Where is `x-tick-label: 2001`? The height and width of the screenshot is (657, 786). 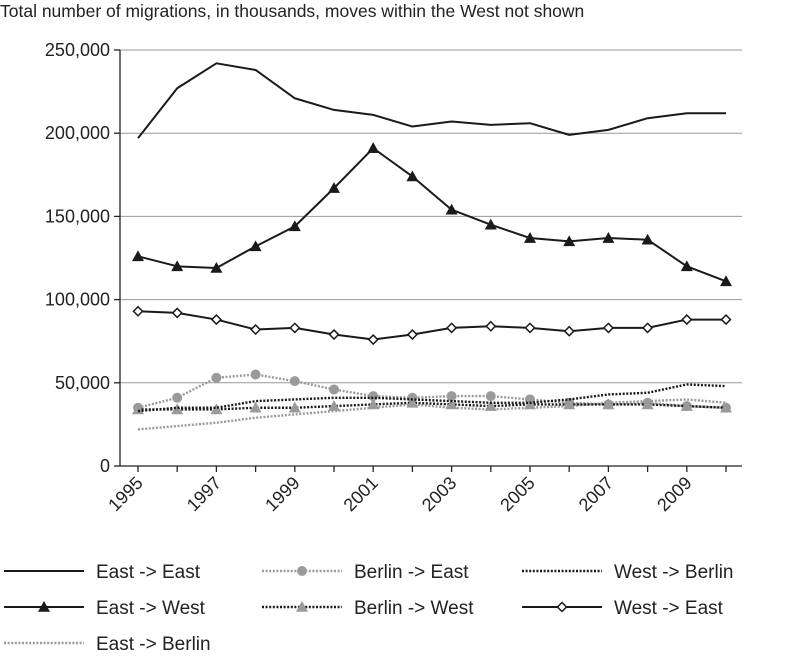
x-tick-label: 2001 is located at coordinates (361, 494).